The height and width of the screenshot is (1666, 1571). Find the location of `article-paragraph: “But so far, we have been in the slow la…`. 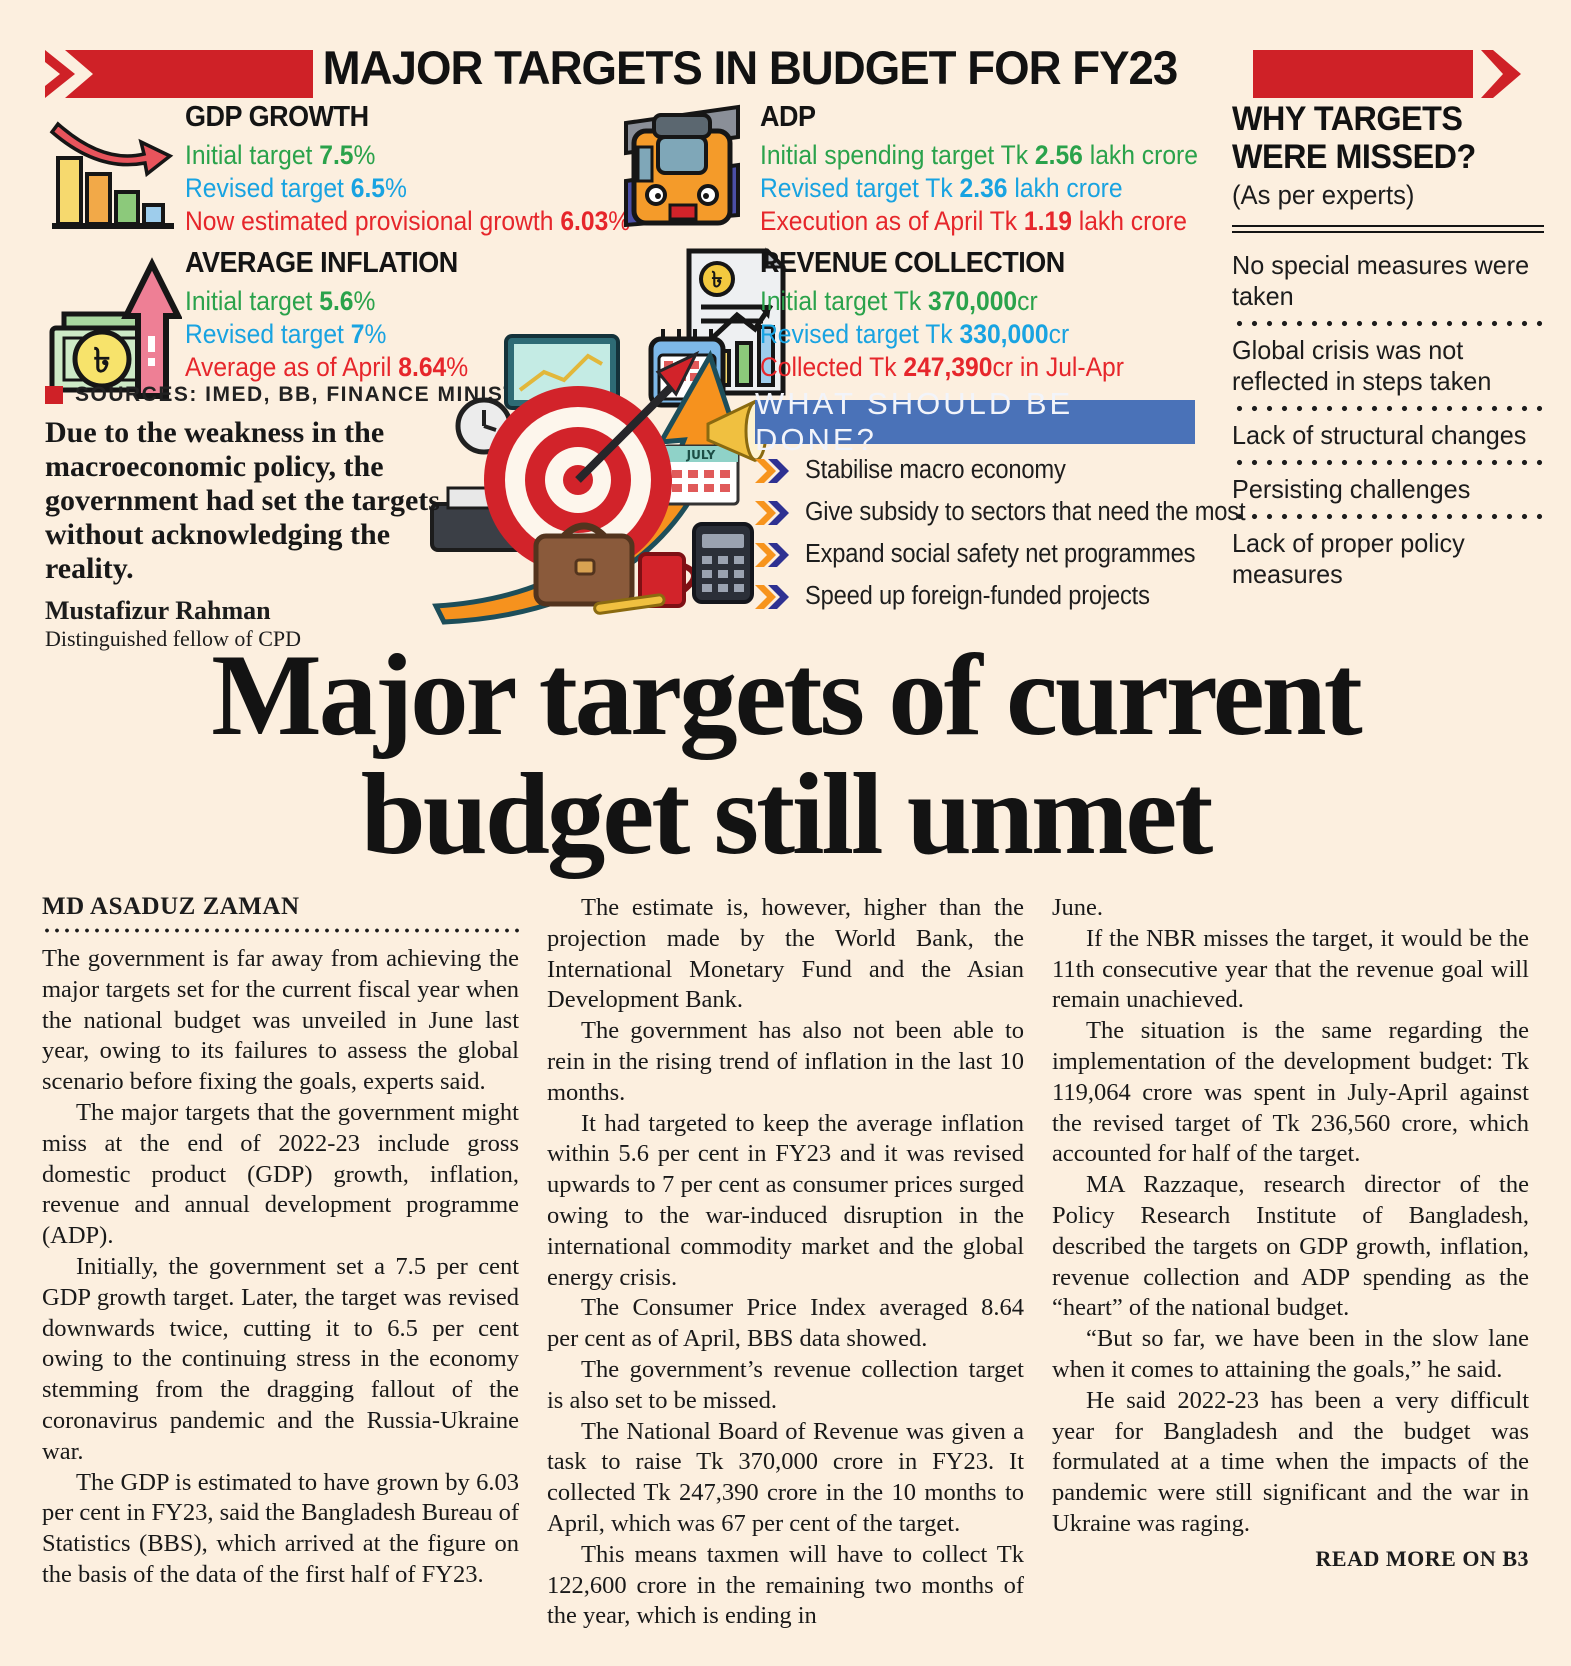

article-paragraph: “But so far, we have been in the slow la… is located at coordinates (1290, 1354).